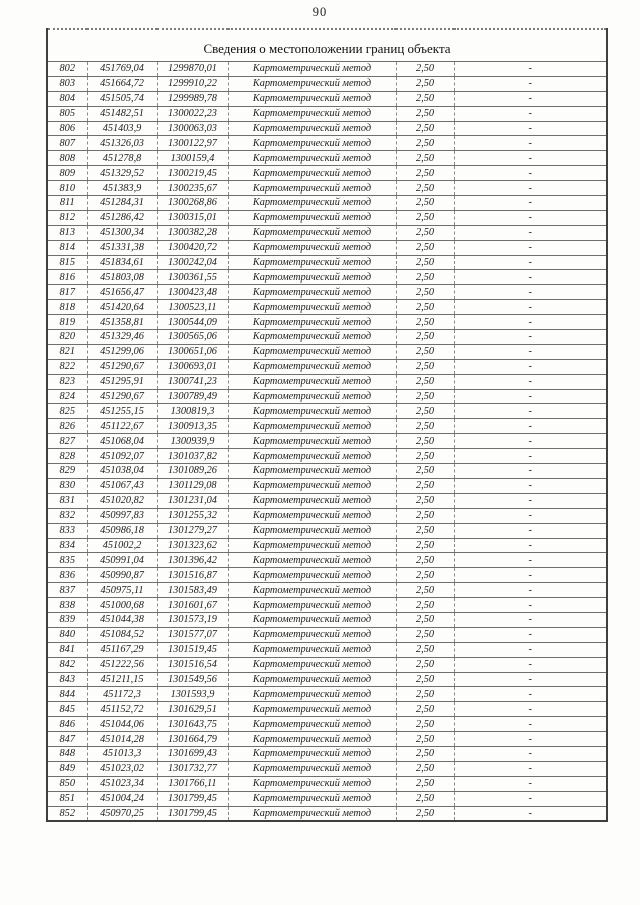 The width and height of the screenshot is (640, 905). What do you see at coordinates (67, 411) in the screenshot?
I see `cell-point-number: 825` at bounding box center [67, 411].